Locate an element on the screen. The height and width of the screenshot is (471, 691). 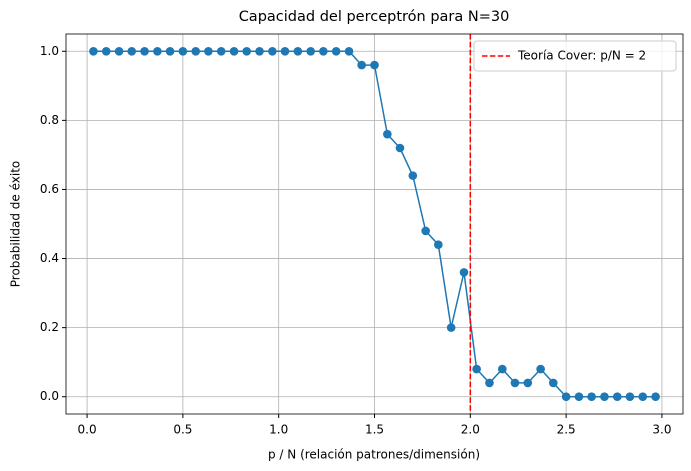
y-tick-label: 0.0 is located at coordinates (49, 396).